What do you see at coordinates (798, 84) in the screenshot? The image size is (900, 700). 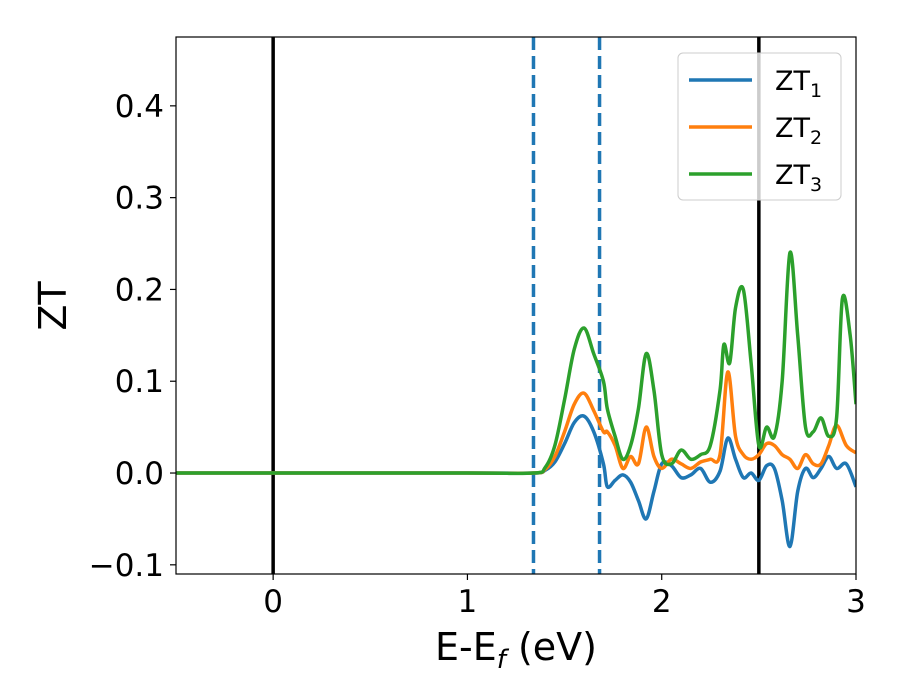 I see `legend-label-zt1: ZT1` at bounding box center [798, 84].